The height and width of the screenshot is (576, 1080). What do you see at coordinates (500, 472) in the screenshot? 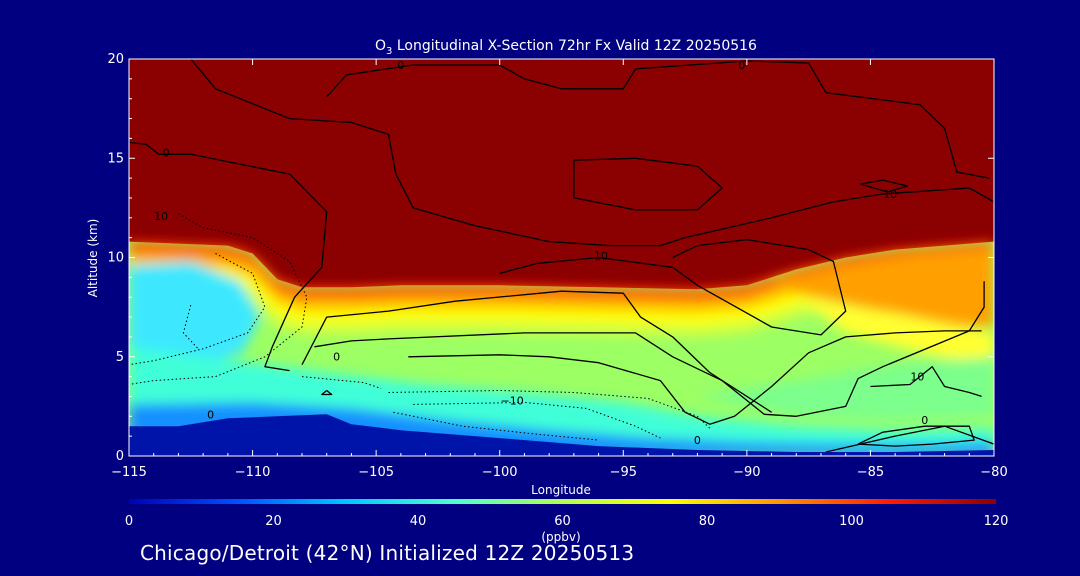
I see `x-tick-label: −100` at bounding box center [500, 472].